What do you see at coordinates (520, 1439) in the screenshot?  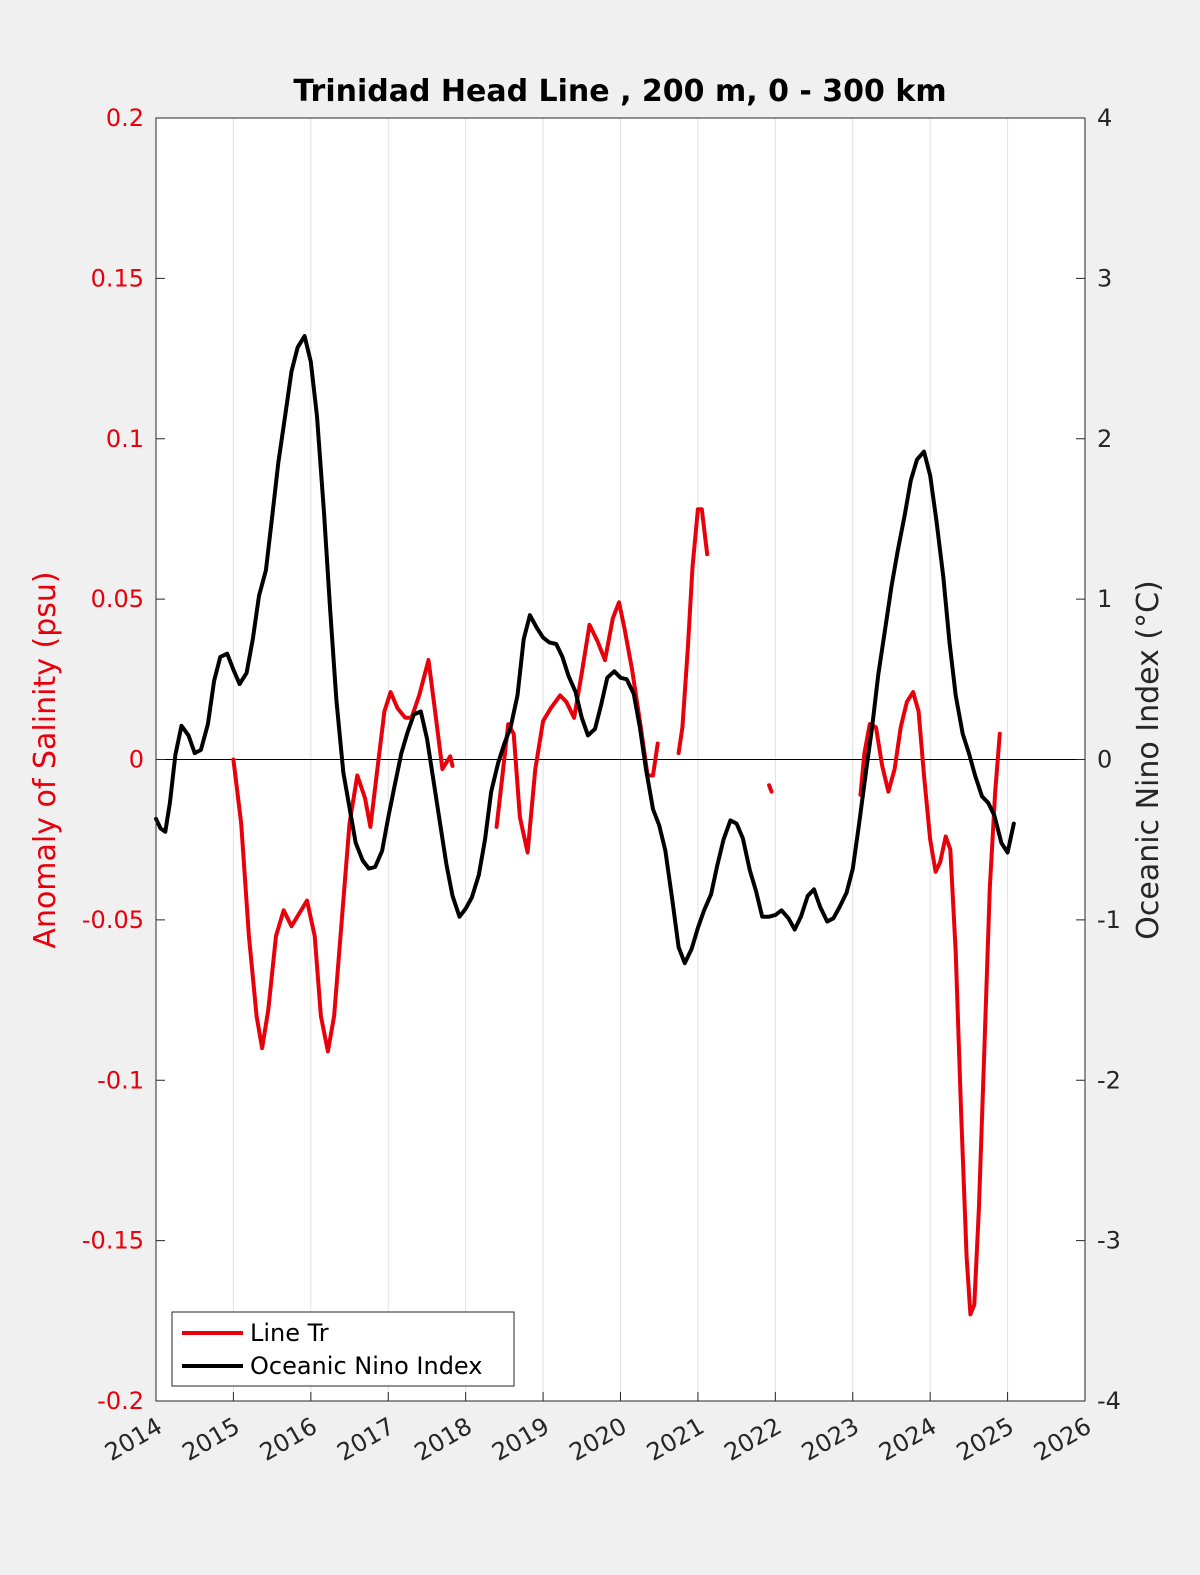 I see `x-tick-label: 2019` at bounding box center [520, 1439].